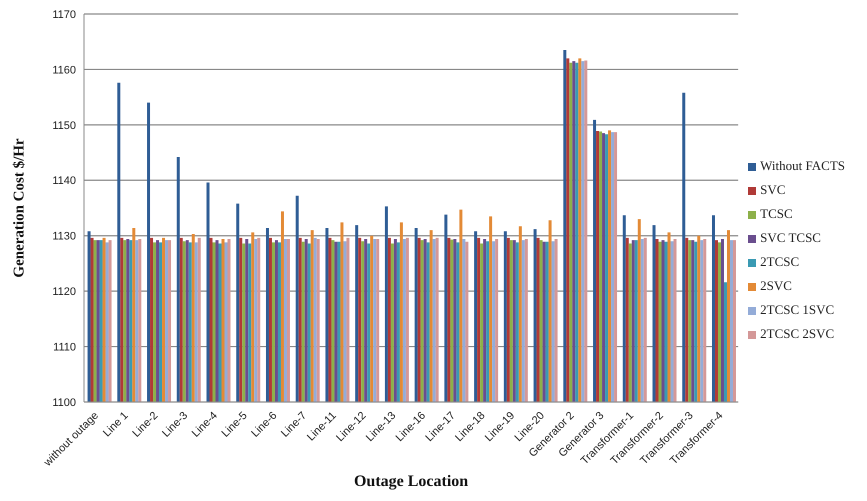 The image size is (867, 501). What do you see at coordinates (64, 181) in the screenshot?
I see `y-tick-label: 1140` at bounding box center [64, 181].